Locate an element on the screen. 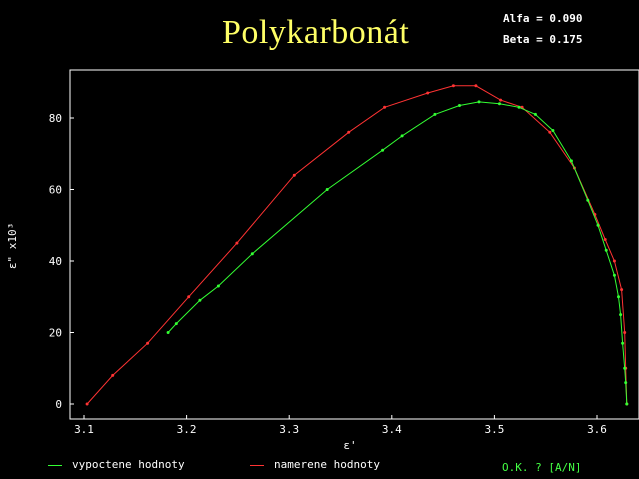 Image resolution: width=639 pixels, height=479 pixels. legend-swatch-calculated is located at coordinates (55, 465).